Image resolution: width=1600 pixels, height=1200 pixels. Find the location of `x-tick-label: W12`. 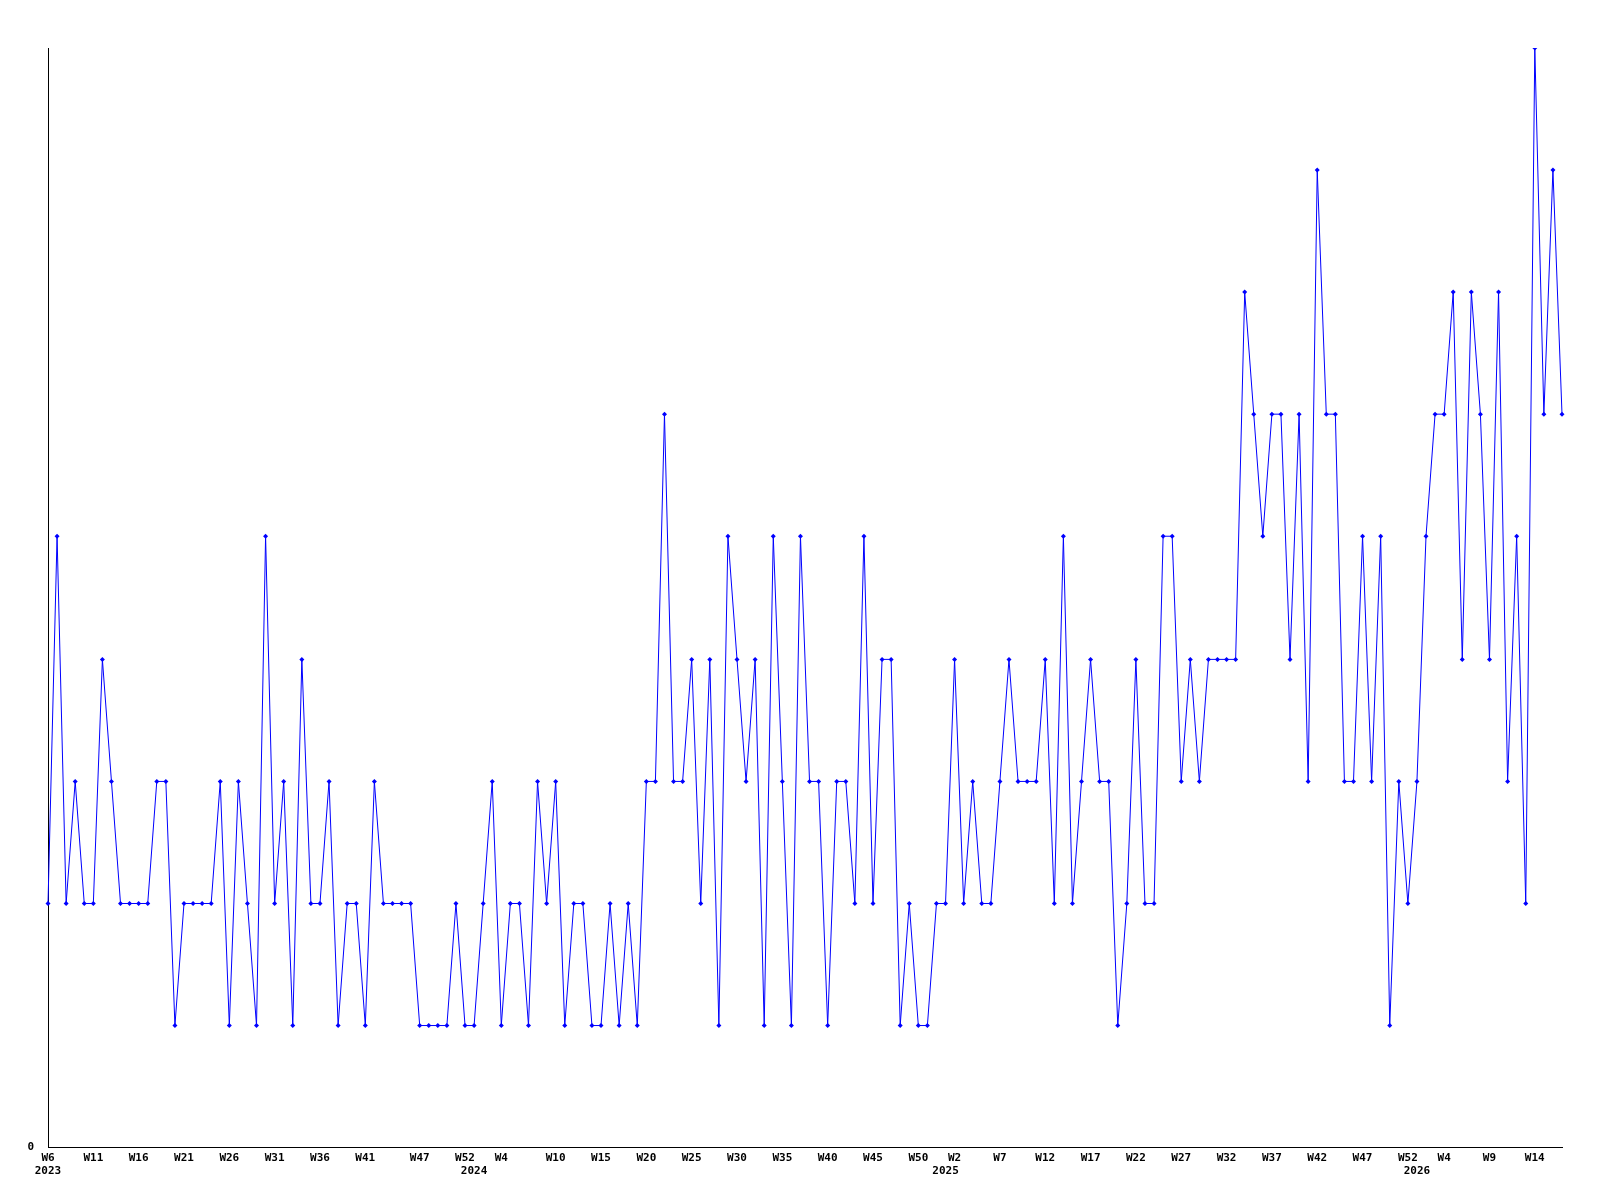

x-tick-label: W12 is located at coordinates (1045, 1158).